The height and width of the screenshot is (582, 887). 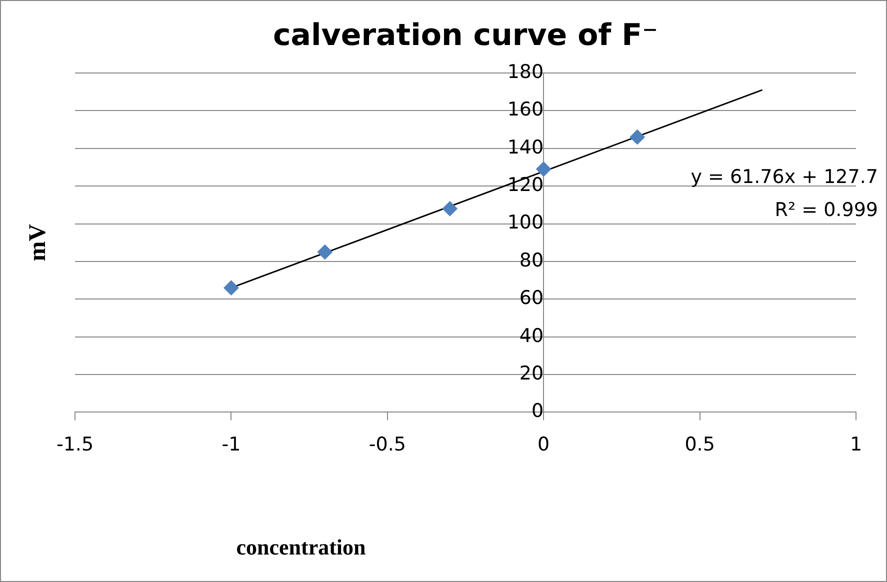 What do you see at coordinates (525, 109) in the screenshot?
I see `y-tick-label: 160` at bounding box center [525, 109].